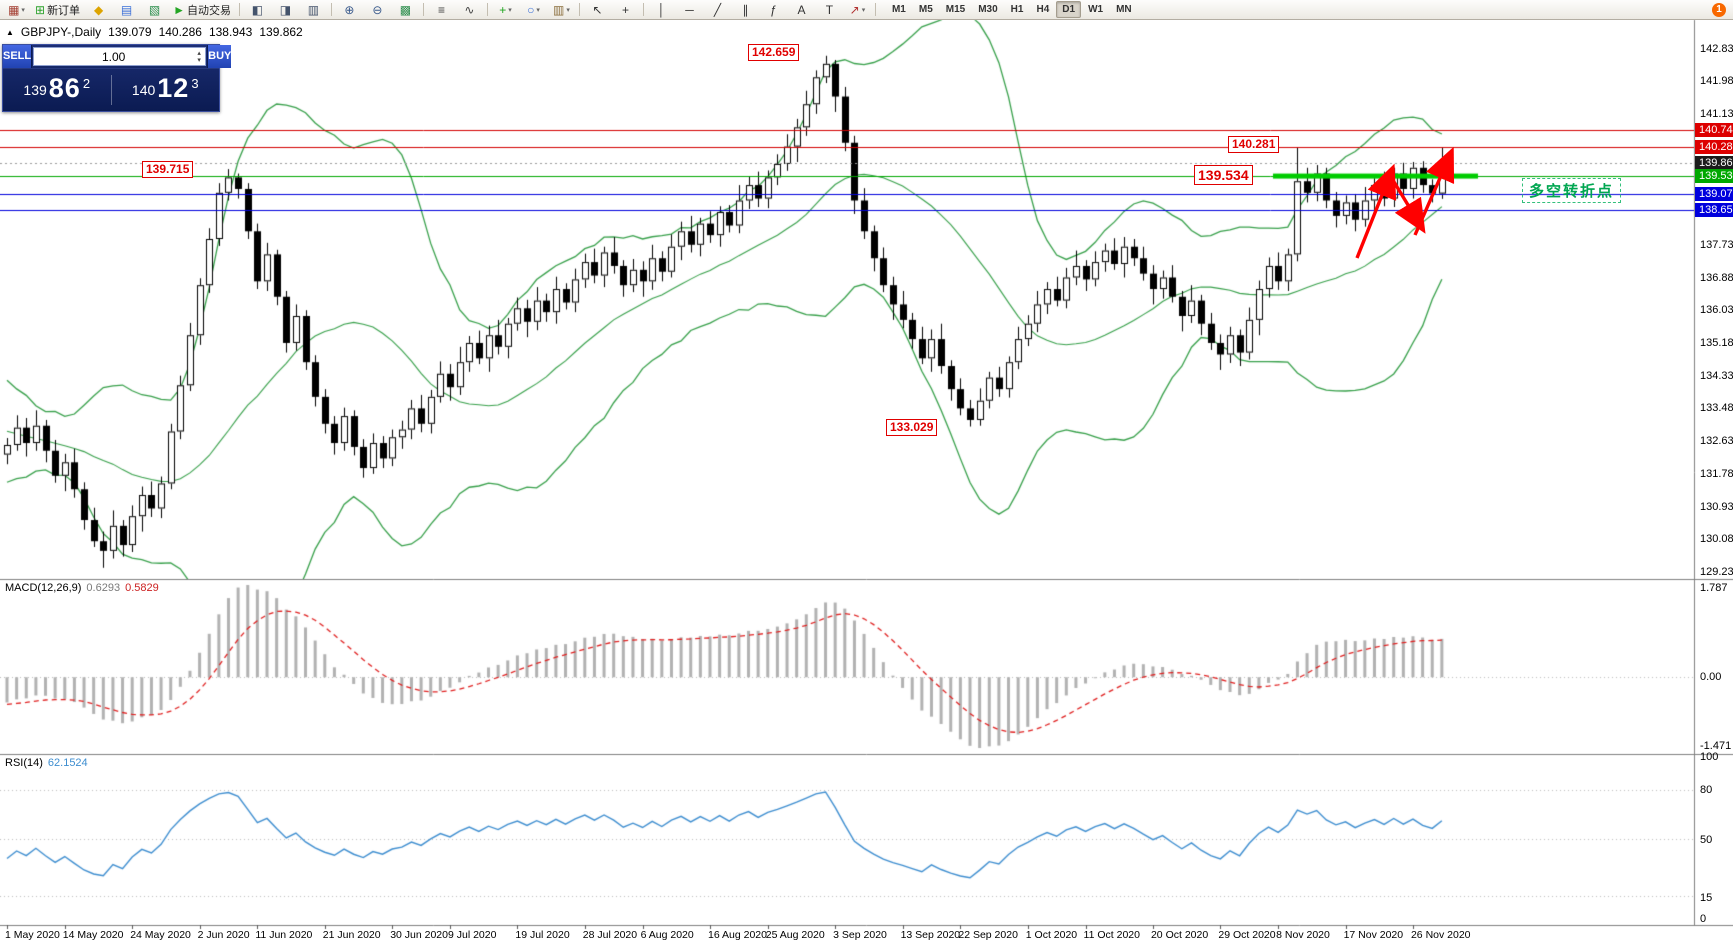 The height and width of the screenshot is (943, 1733). What do you see at coordinates (801, 9) in the screenshot?
I see `text-button: A` at bounding box center [801, 9].